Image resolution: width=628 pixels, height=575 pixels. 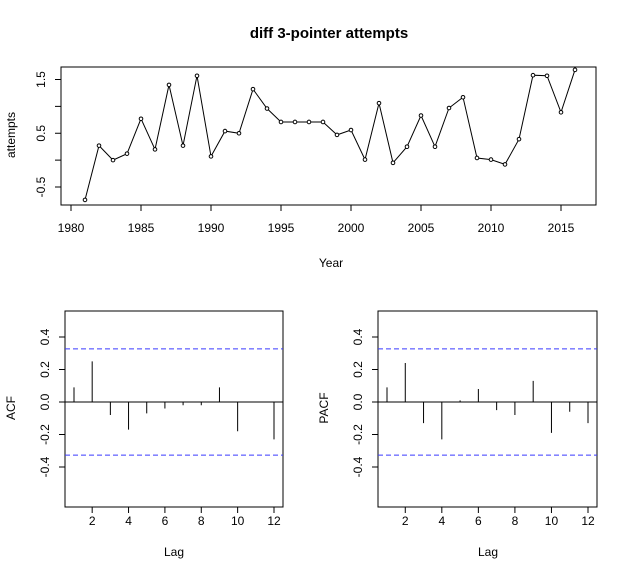 What do you see at coordinates (561, 228) in the screenshot?
I see `x-tick-label: 2015` at bounding box center [561, 228].